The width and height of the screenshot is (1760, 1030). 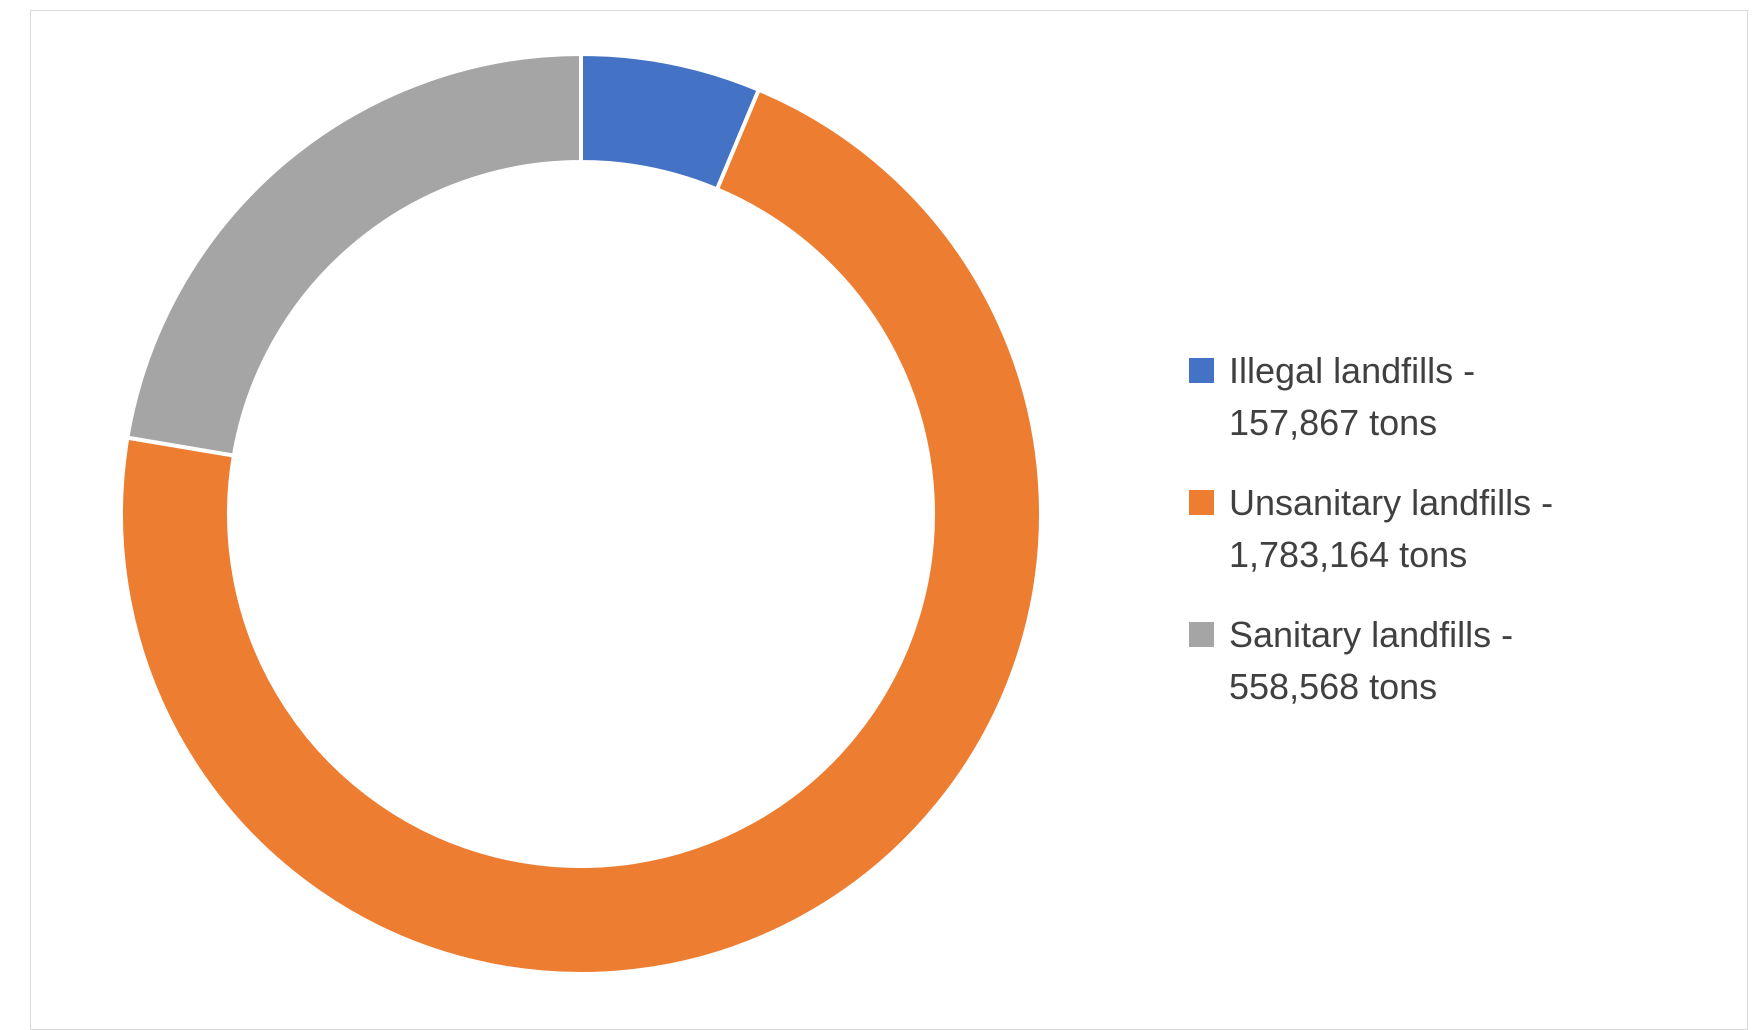 What do you see at coordinates (1371, 660) in the screenshot?
I see `legend-label: Sanitary landfills - 558,568 tons` at bounding box center [1371, 660].